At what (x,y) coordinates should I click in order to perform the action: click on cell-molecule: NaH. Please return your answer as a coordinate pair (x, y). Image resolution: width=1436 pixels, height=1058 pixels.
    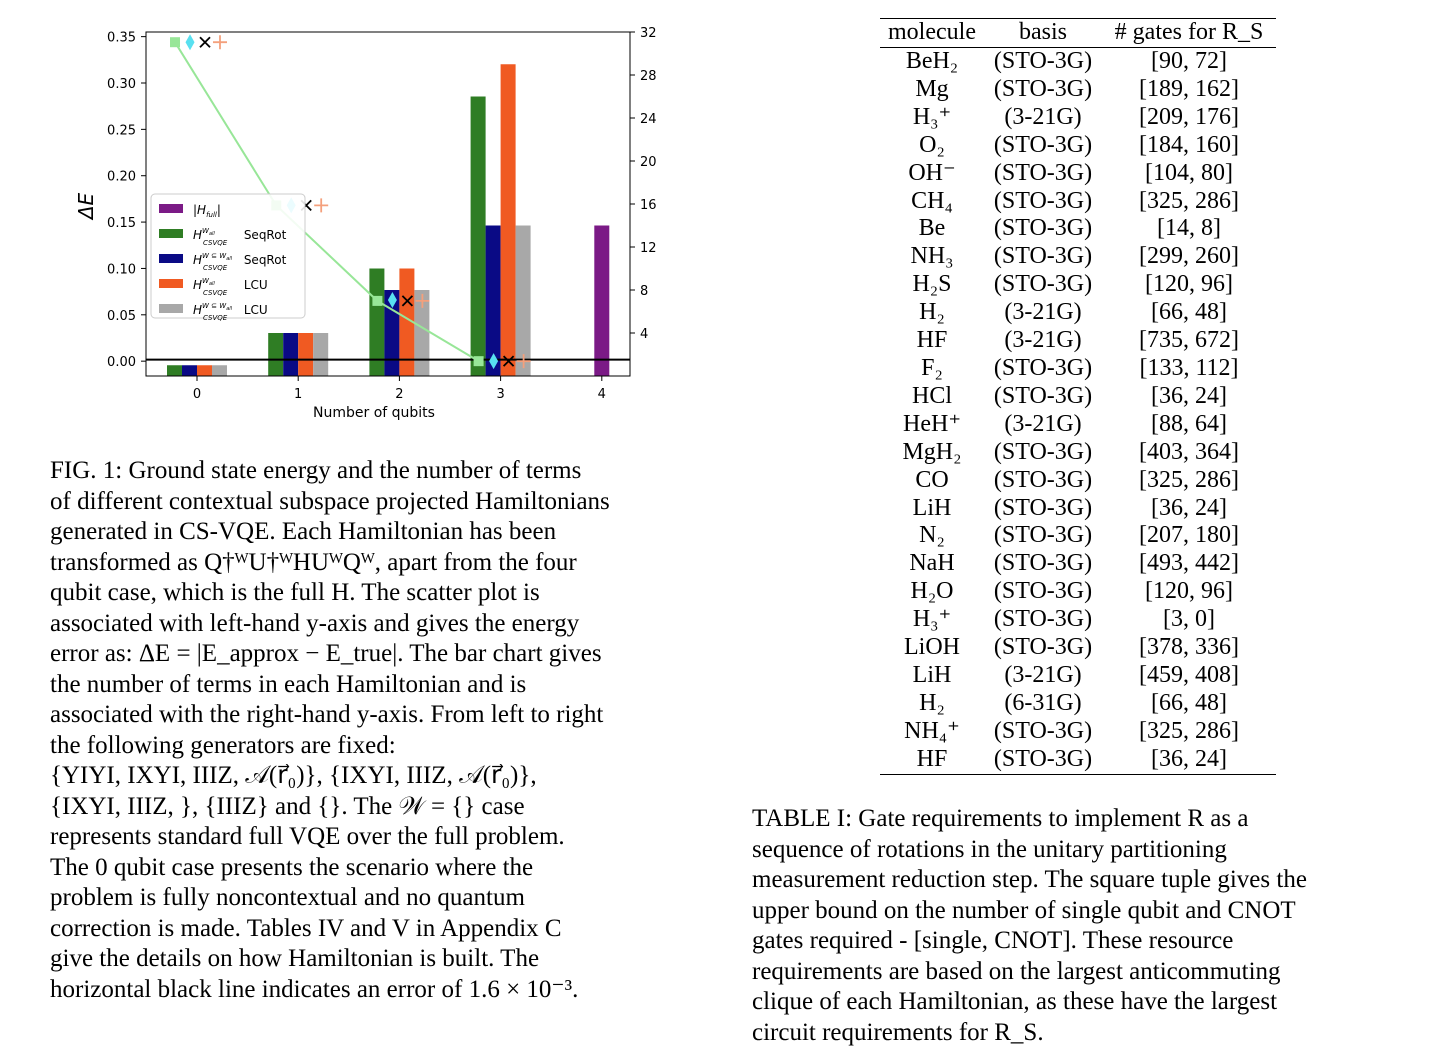
    Looking at the image, I should click on (932, 563).